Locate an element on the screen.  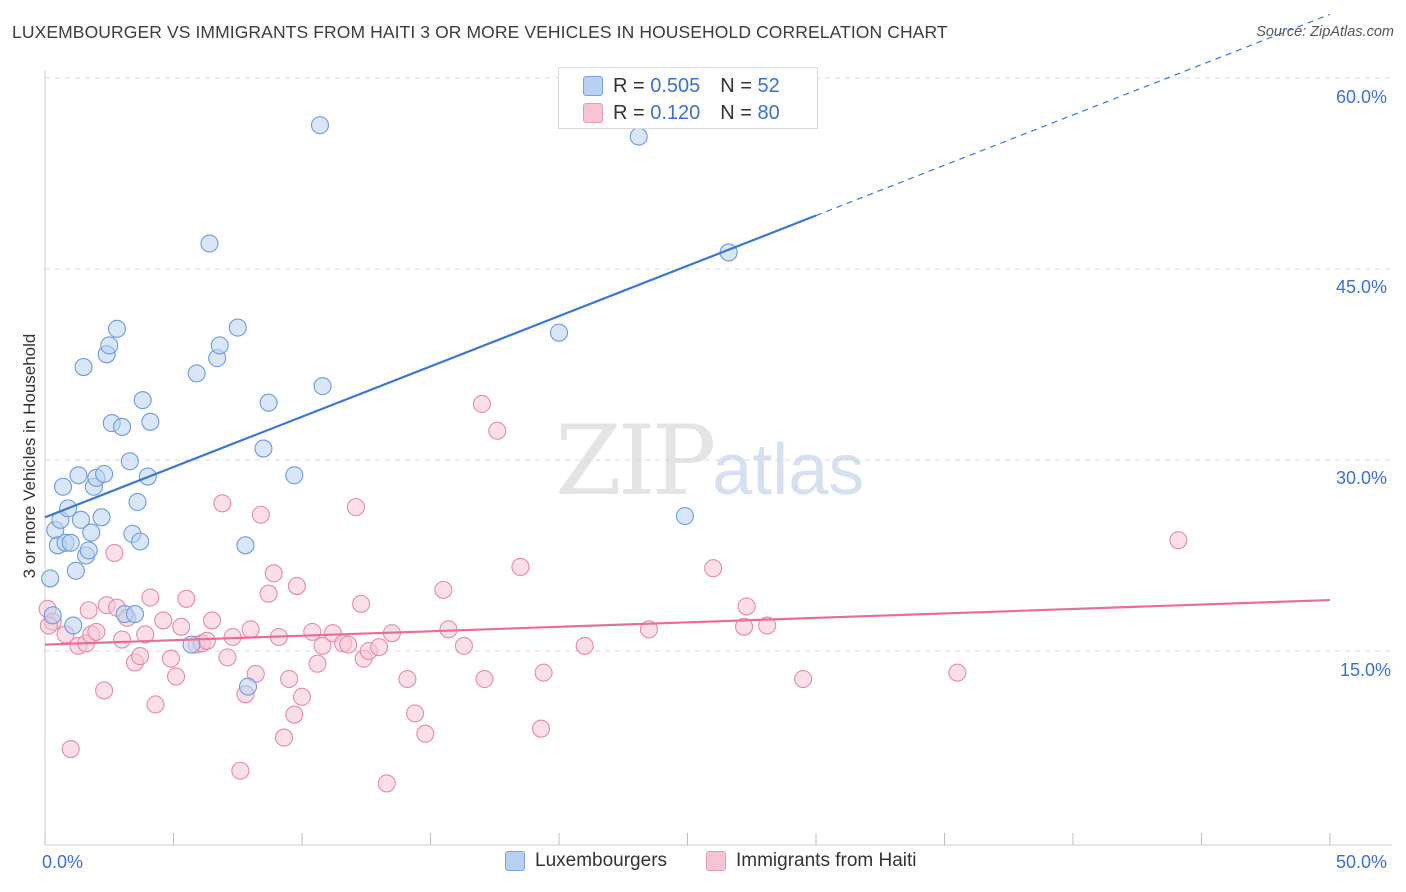
series-legend: Luxembourgers Immigrants from Haiti is located at coordinates (703, 864).